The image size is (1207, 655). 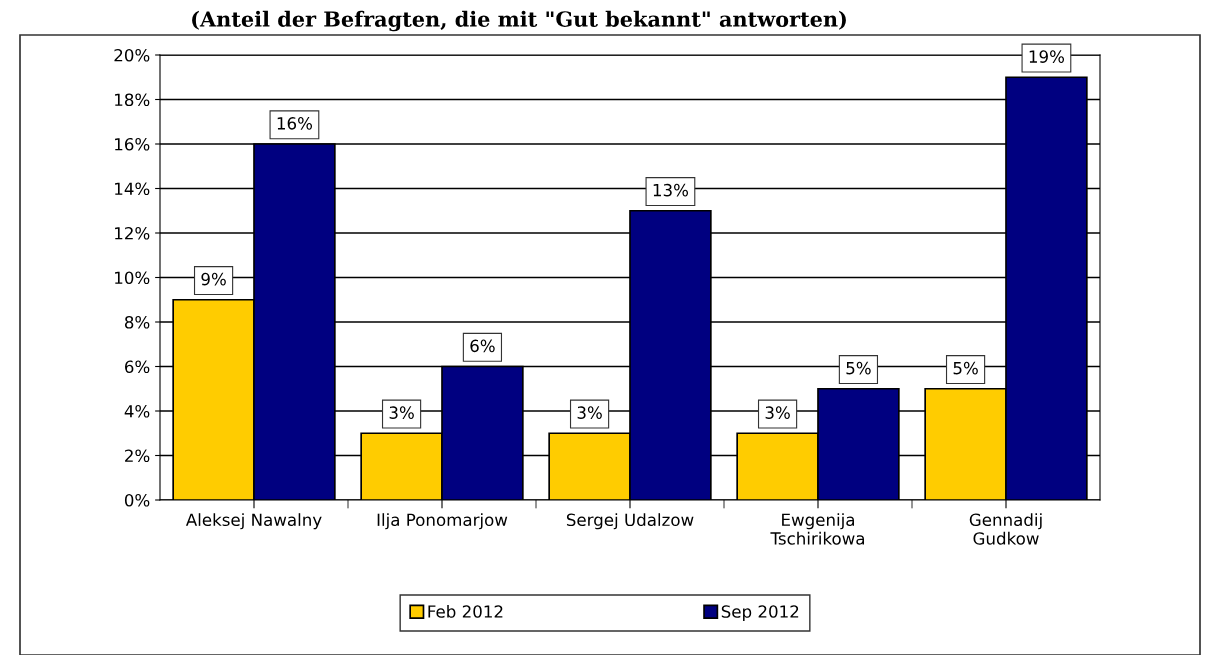 What do you see at coordinates (671, 190) in the screenshot?
I see `data-label: 13%` at bounding box center [671, 190].